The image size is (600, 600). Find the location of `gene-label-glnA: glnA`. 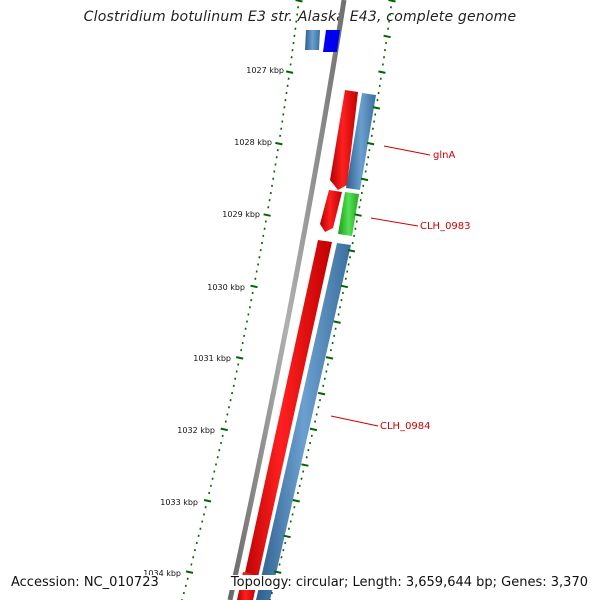

gene-label-glnA: glnA is located at coordinates (444, 155).